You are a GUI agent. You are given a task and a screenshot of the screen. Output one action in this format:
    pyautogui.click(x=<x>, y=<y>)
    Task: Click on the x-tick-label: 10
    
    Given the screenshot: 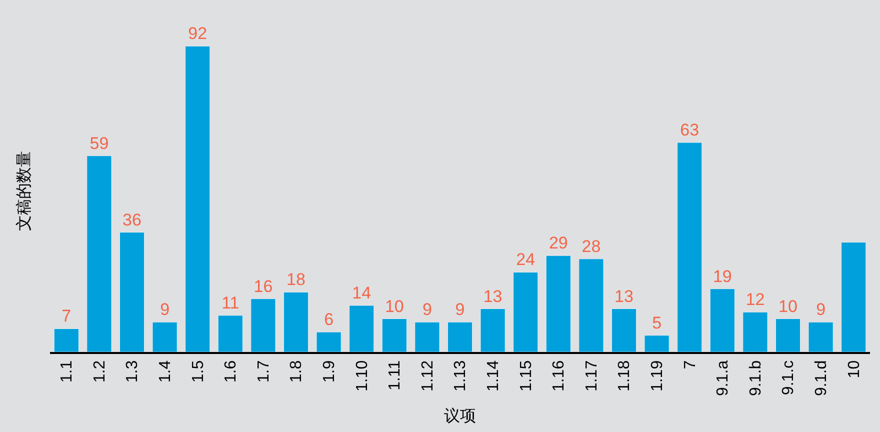 What is the action you would take?
    pyautogui.click(x=854, y=369)
    